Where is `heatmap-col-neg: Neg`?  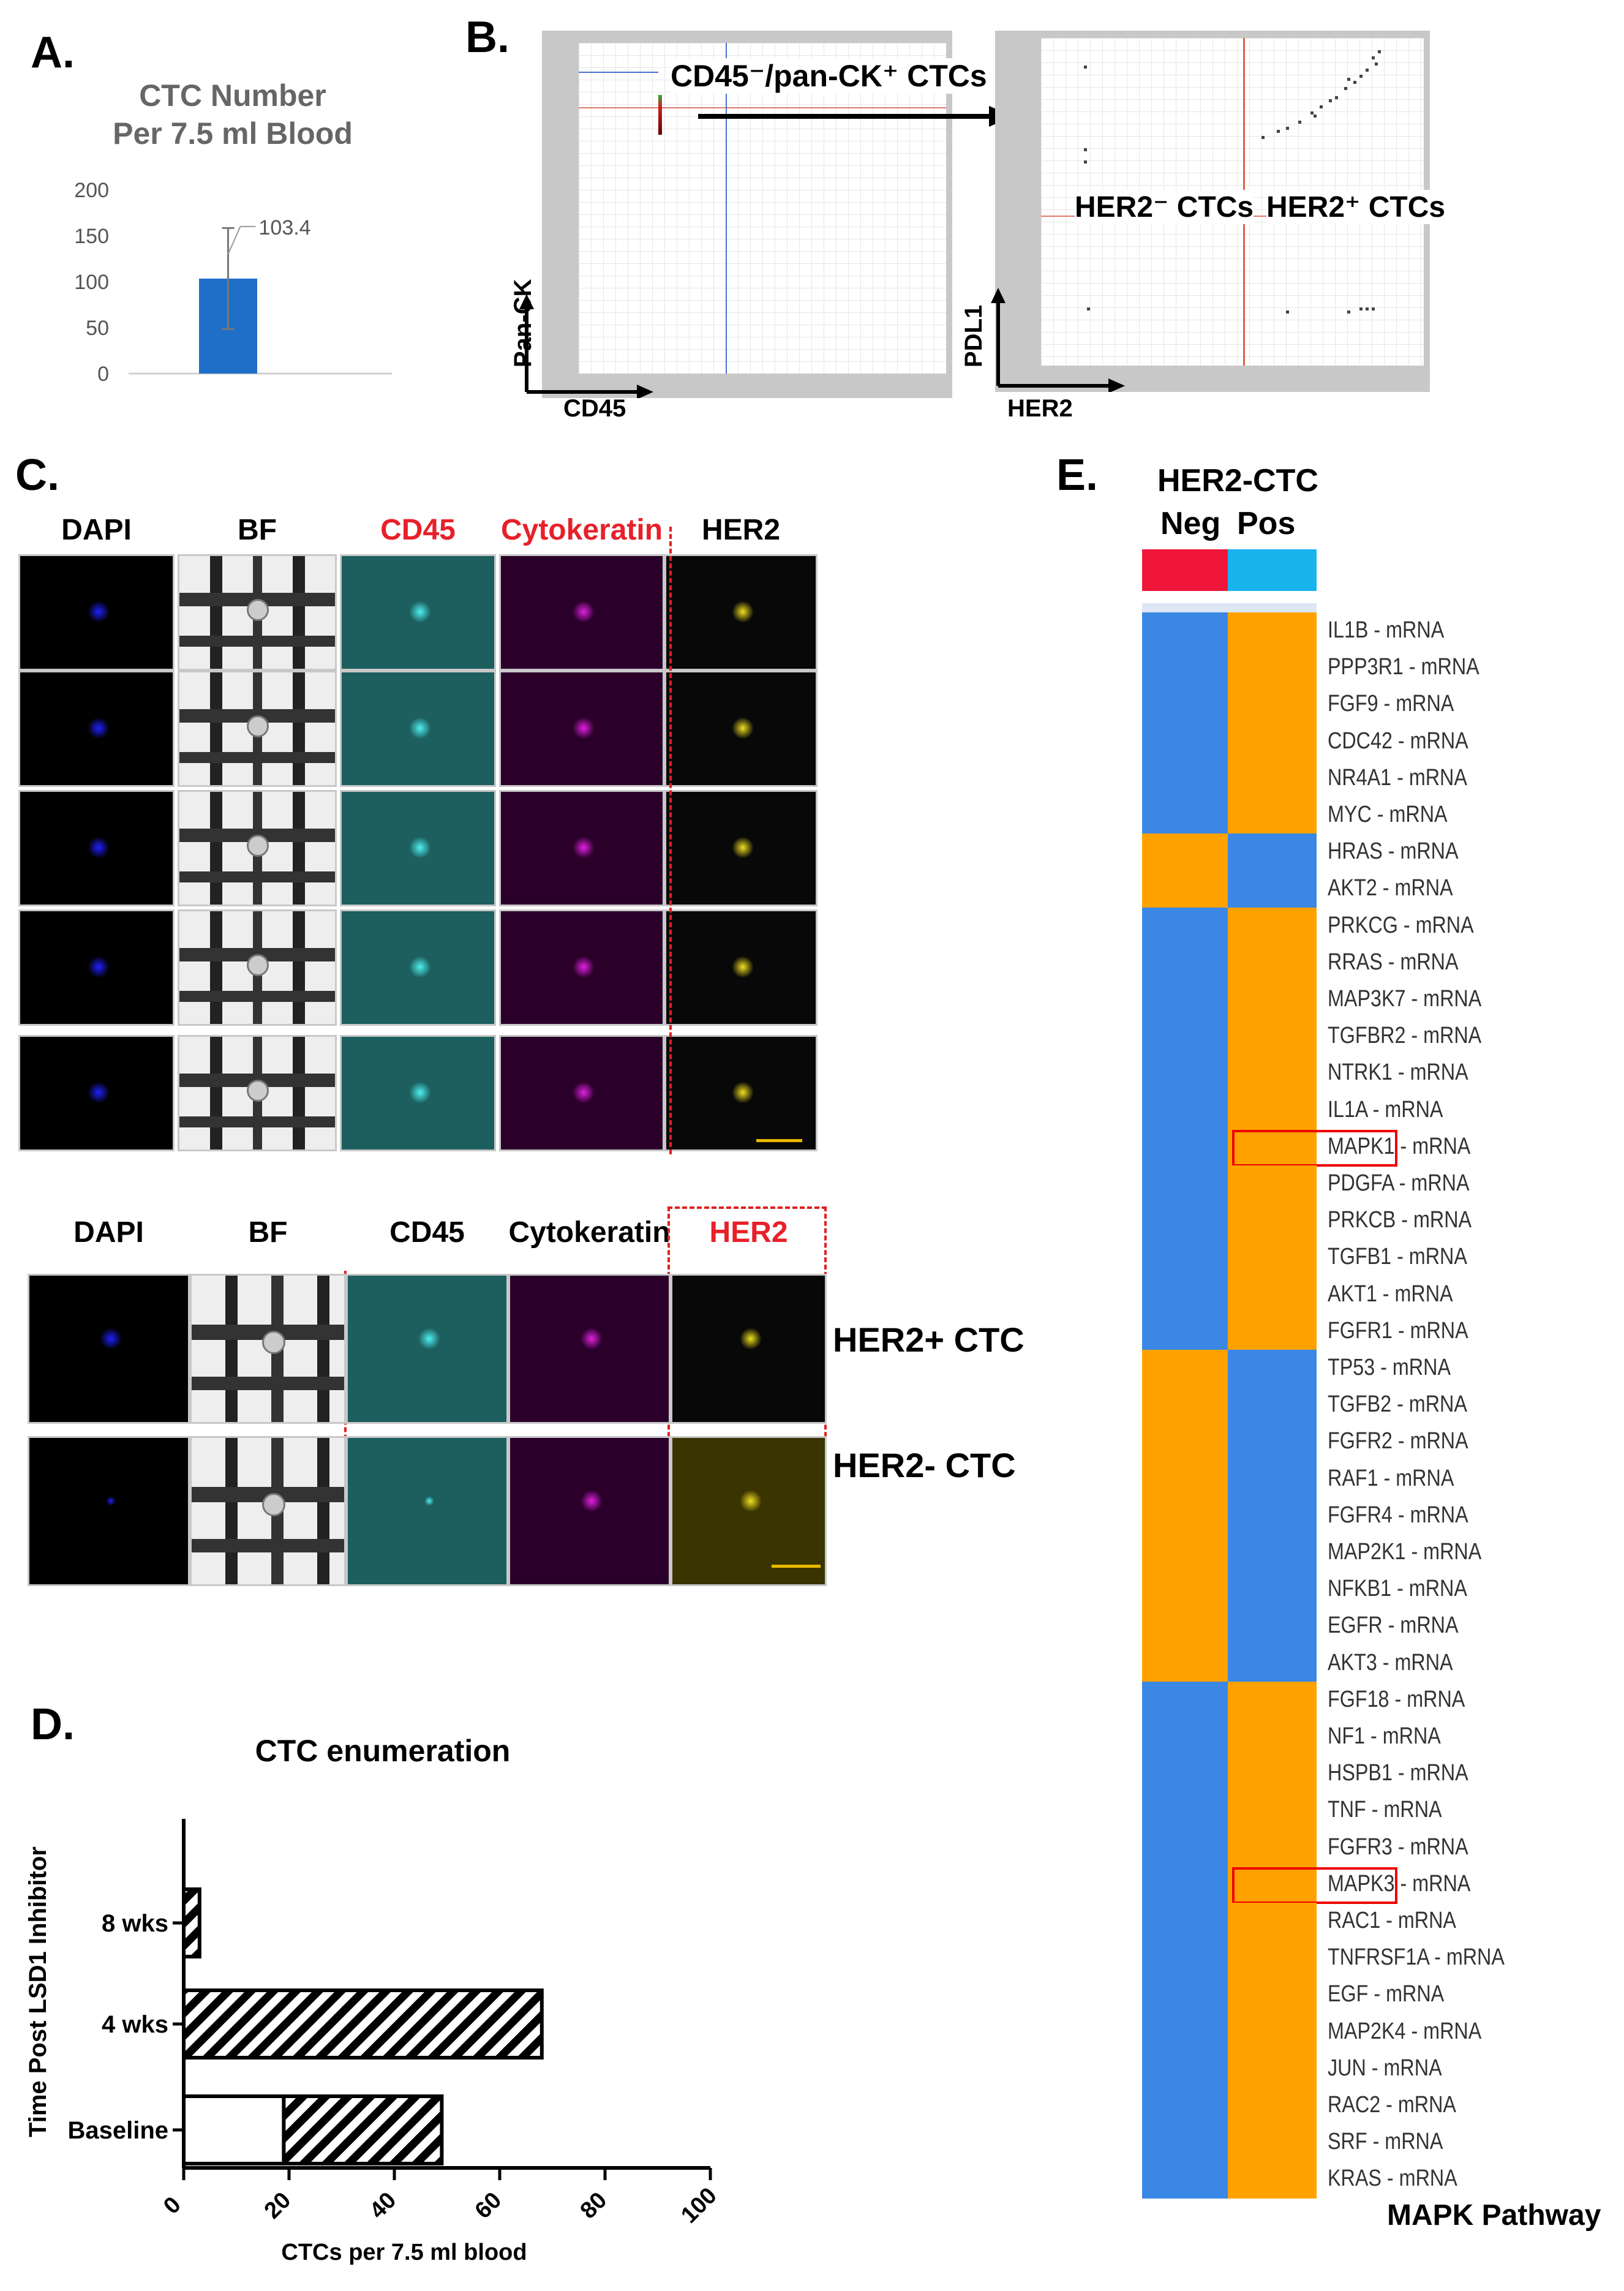
heatmap-col-neg: Neg is located at coordinates (1190, 523).